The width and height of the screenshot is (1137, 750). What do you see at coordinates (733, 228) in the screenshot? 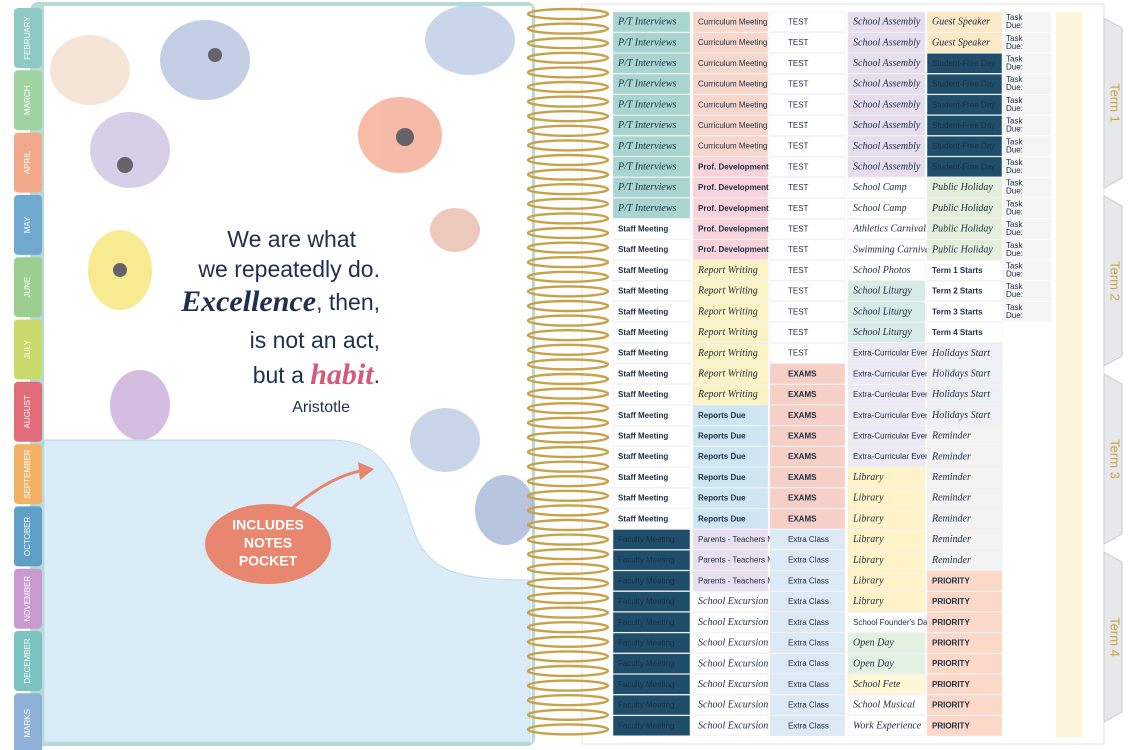
I see `sticker-label: Prof. Development` at bounding box center [733, 228].